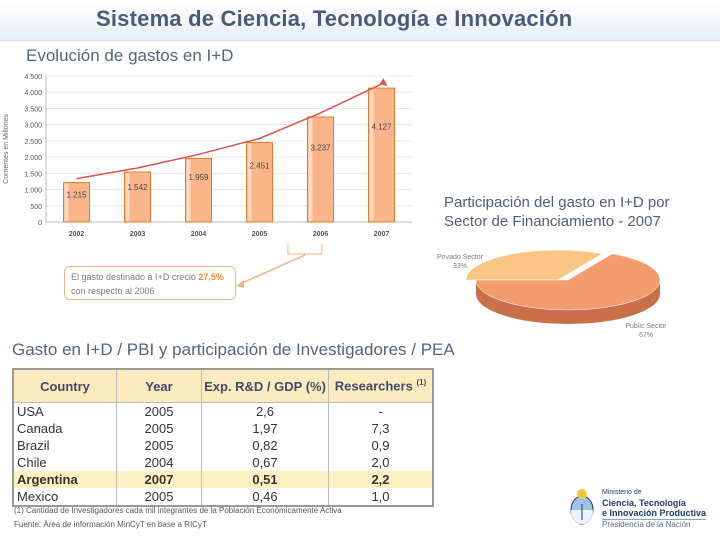 Image resolution: width=720 pixels, height=540 pixels. I want to click on cell-country: Mexico, so click(65, 497).